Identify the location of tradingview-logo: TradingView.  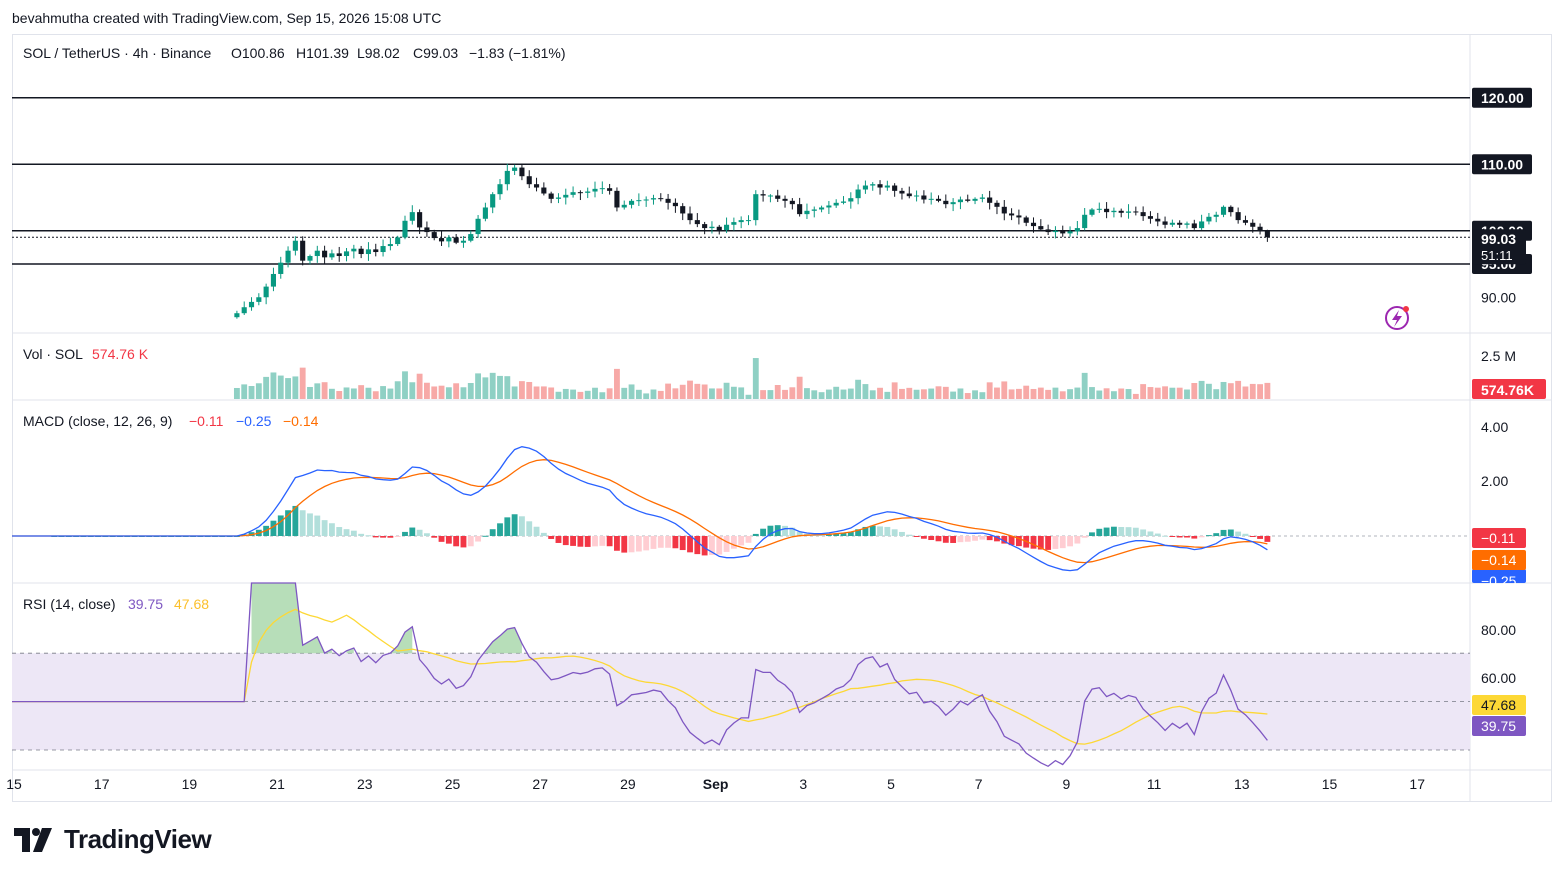
(113, 839).